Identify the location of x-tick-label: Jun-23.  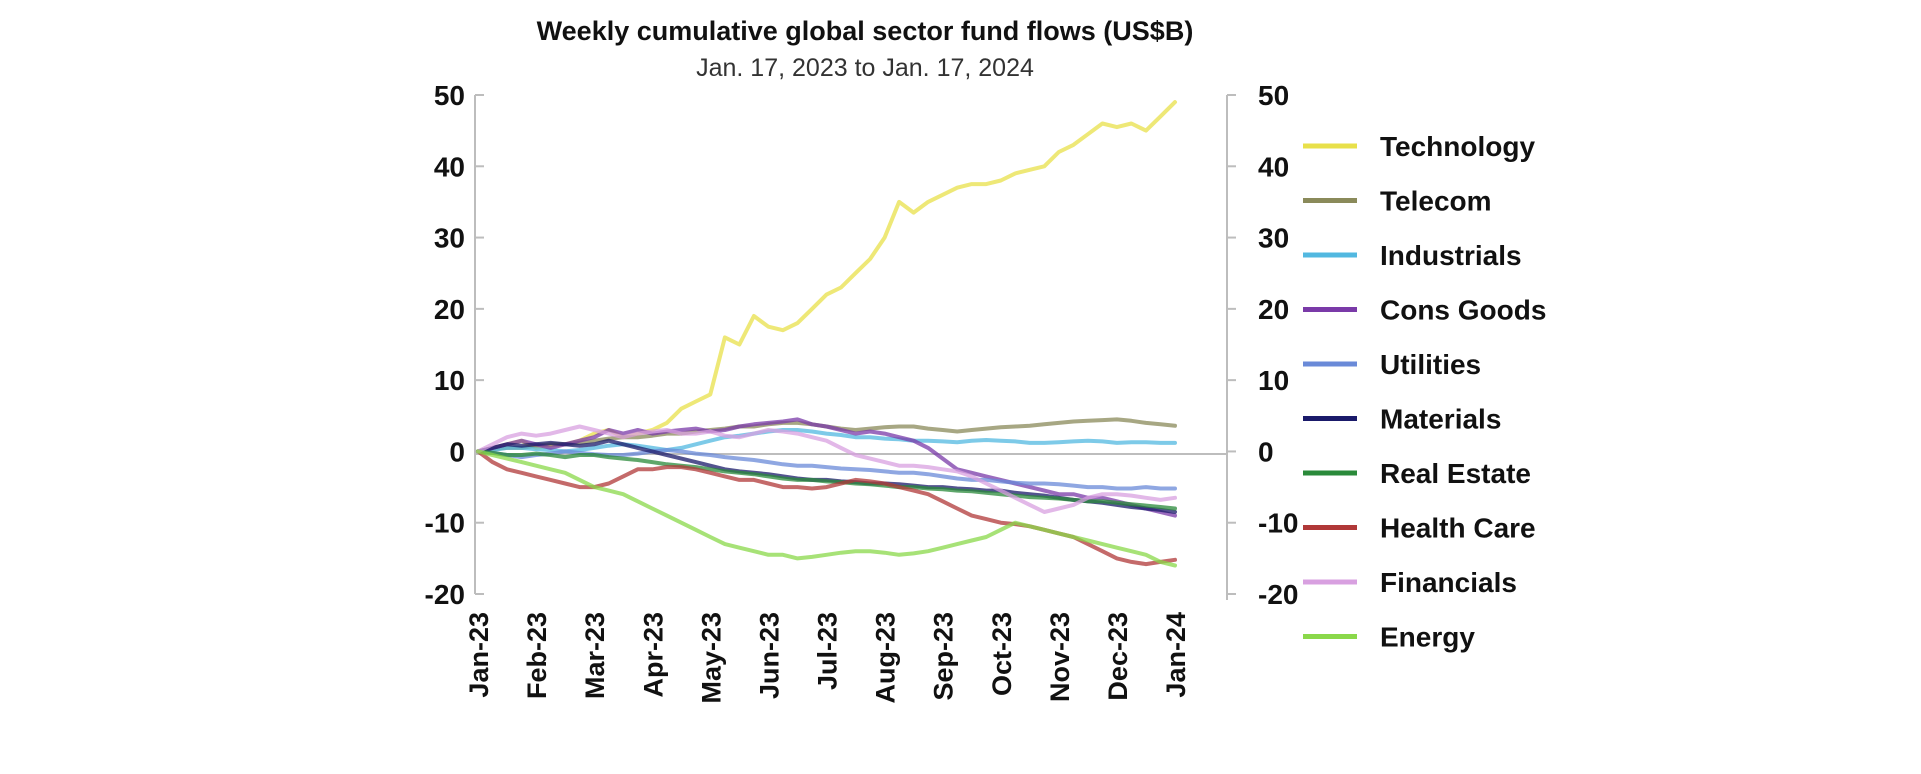
(769, 655).